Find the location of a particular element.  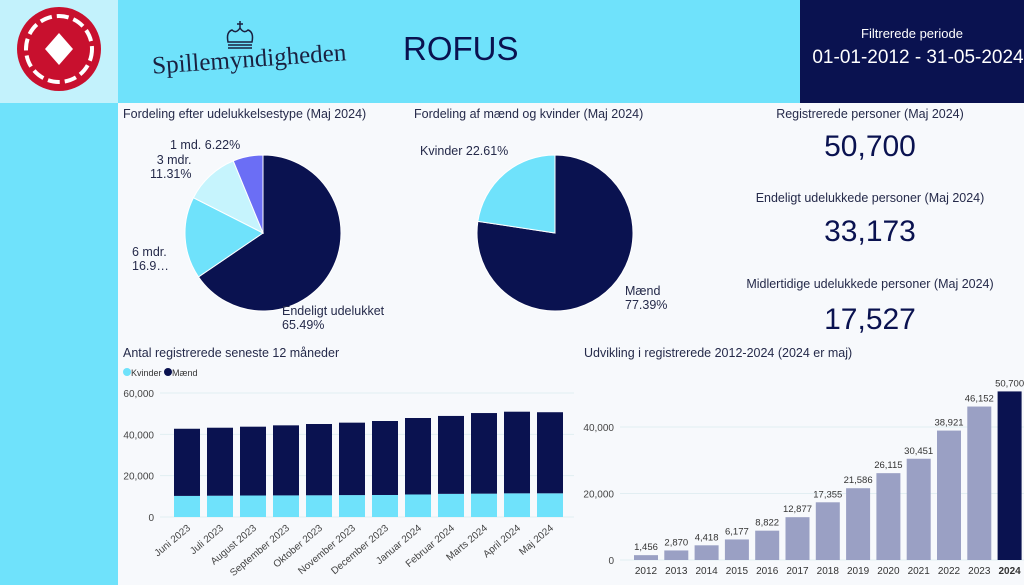

x-tick-label: April 2024 is located at coordinates (502, 542).